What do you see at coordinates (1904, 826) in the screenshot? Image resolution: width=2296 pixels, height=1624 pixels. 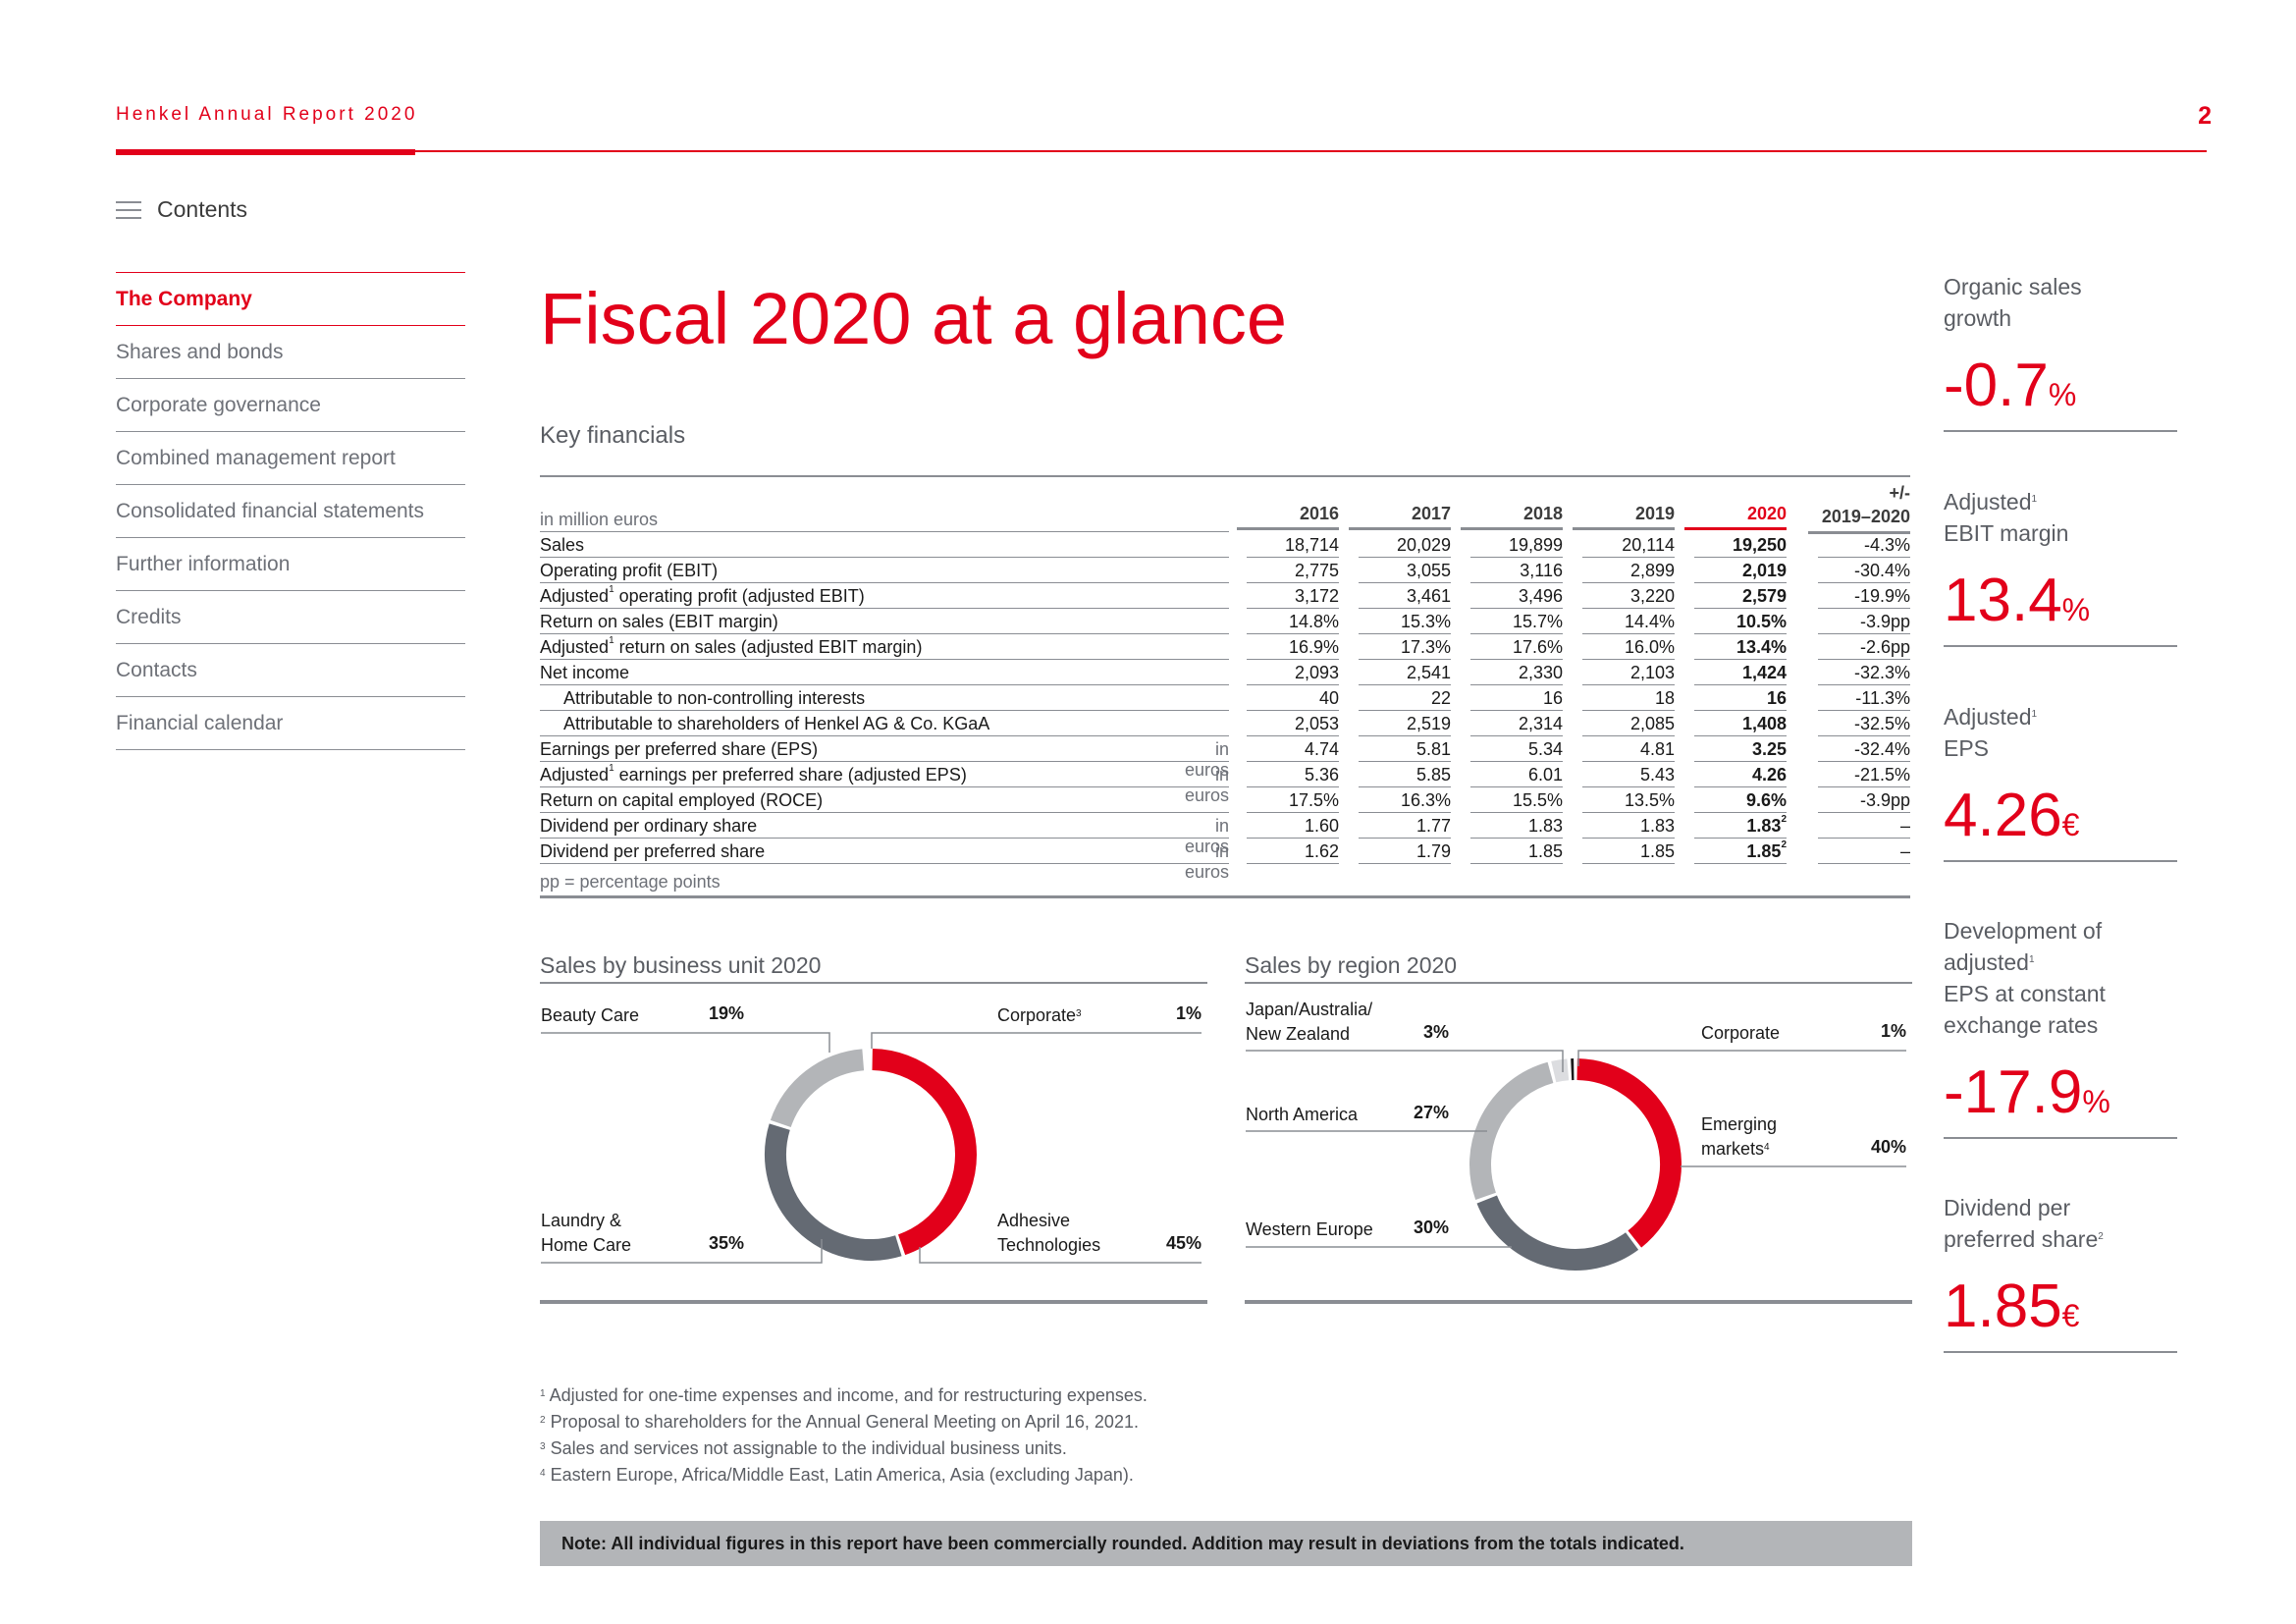 I see `cell-change: –` at bounding box center [1904, 826].